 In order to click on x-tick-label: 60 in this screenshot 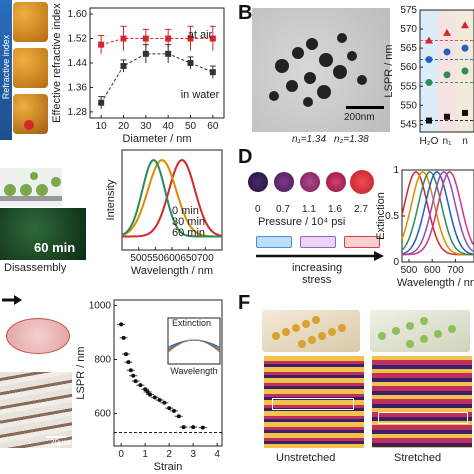, I will do `click(213, 126)`.